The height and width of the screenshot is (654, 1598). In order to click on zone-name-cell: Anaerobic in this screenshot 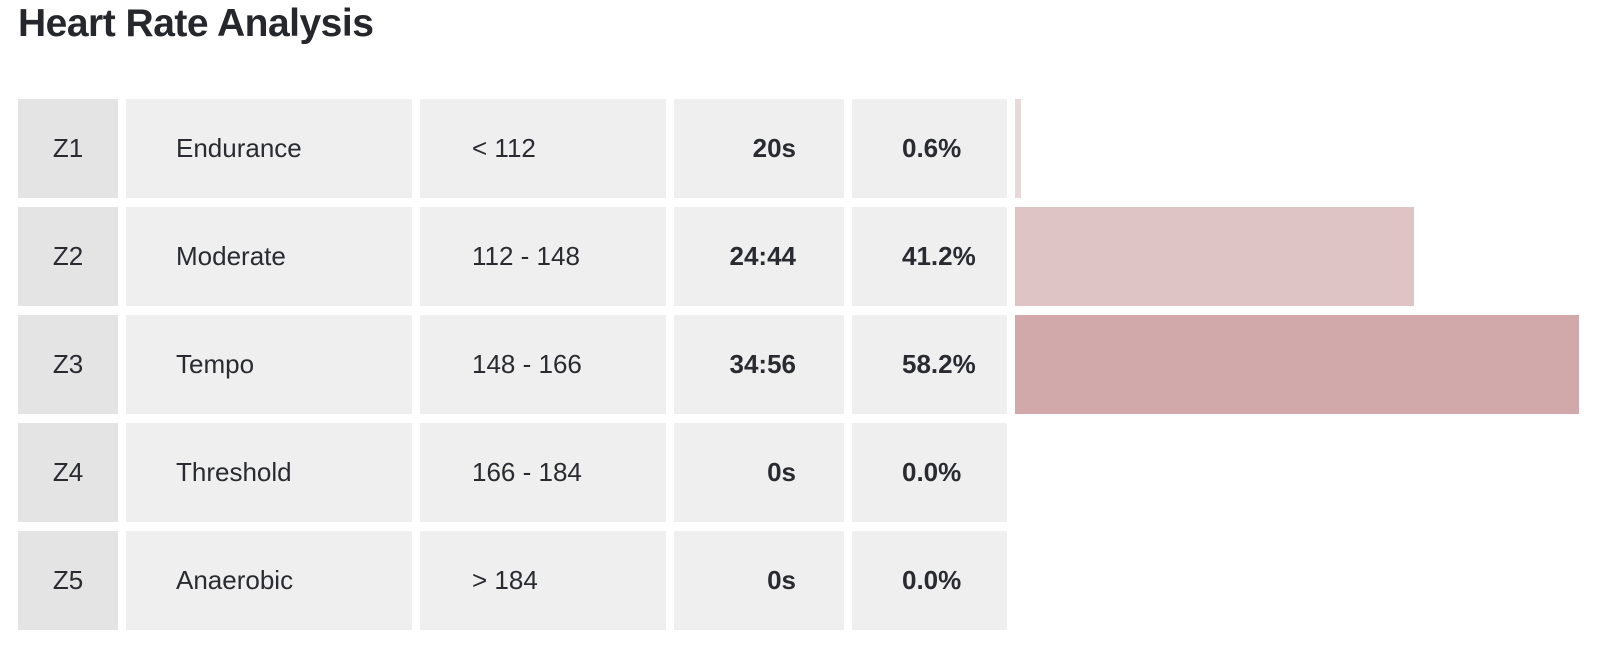, I will do `click(269, 580)`.